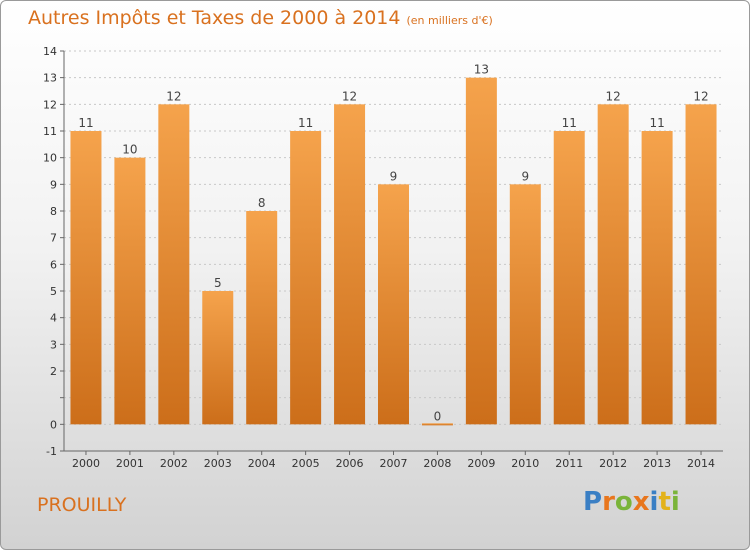  I want to click on y-tick-label: 11, so click(50, 131).